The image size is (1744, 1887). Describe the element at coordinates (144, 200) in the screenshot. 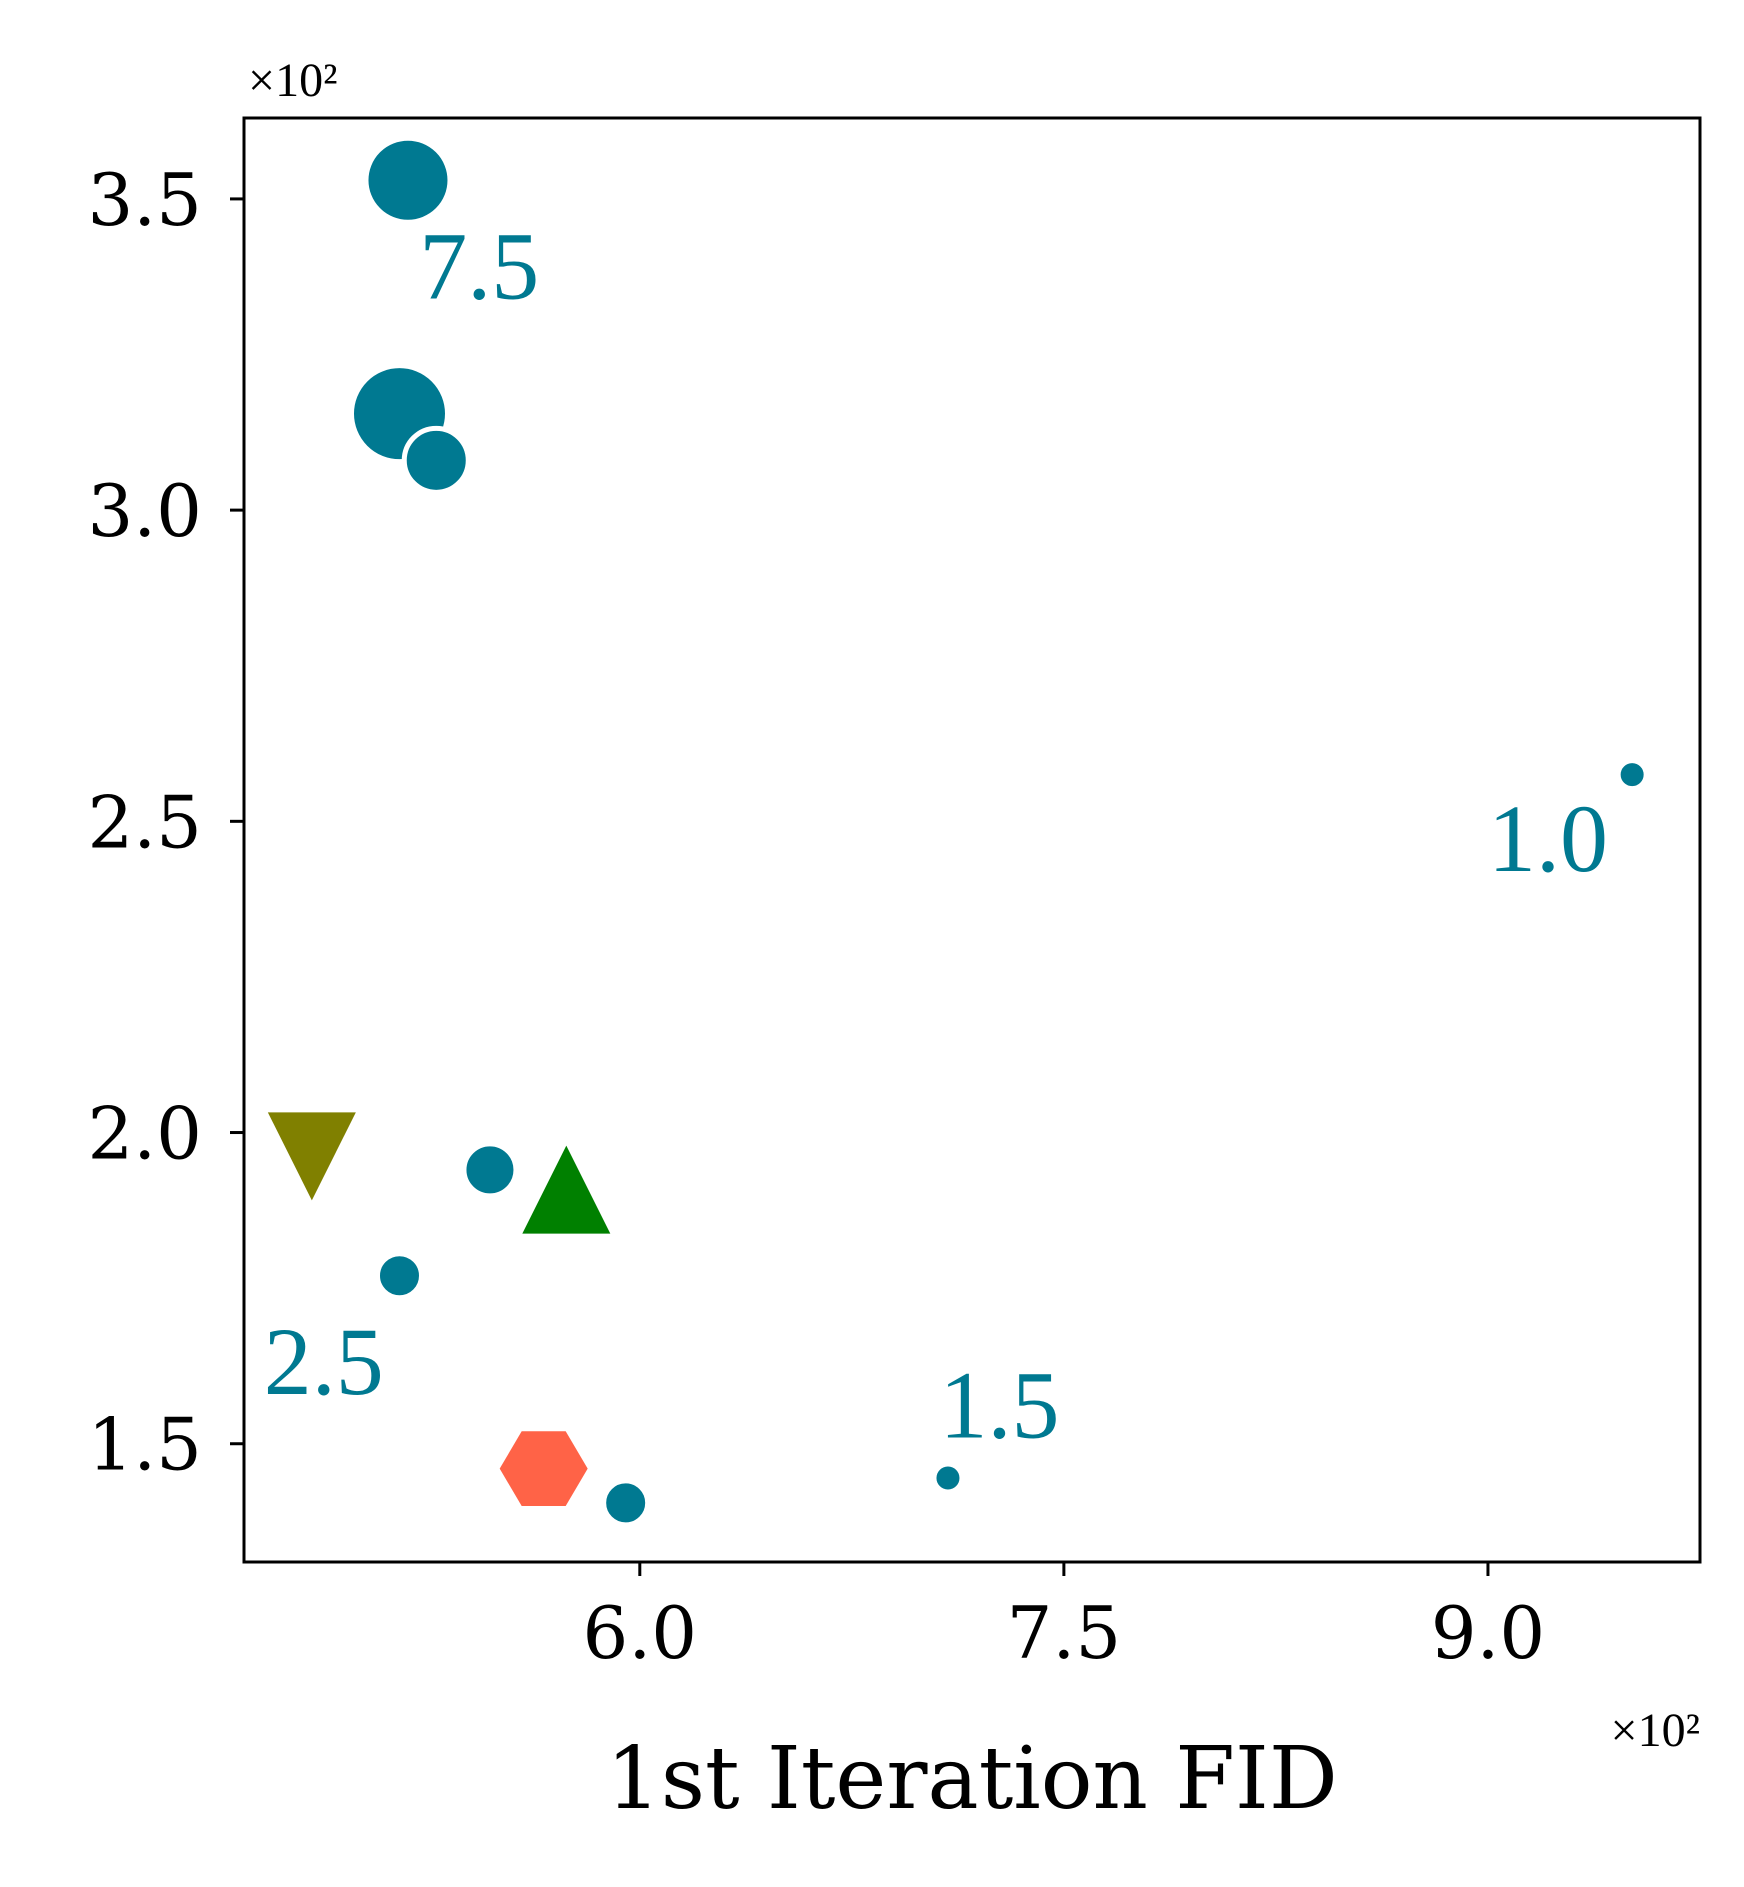

I see `y-tick-label: 3.5` at that location.